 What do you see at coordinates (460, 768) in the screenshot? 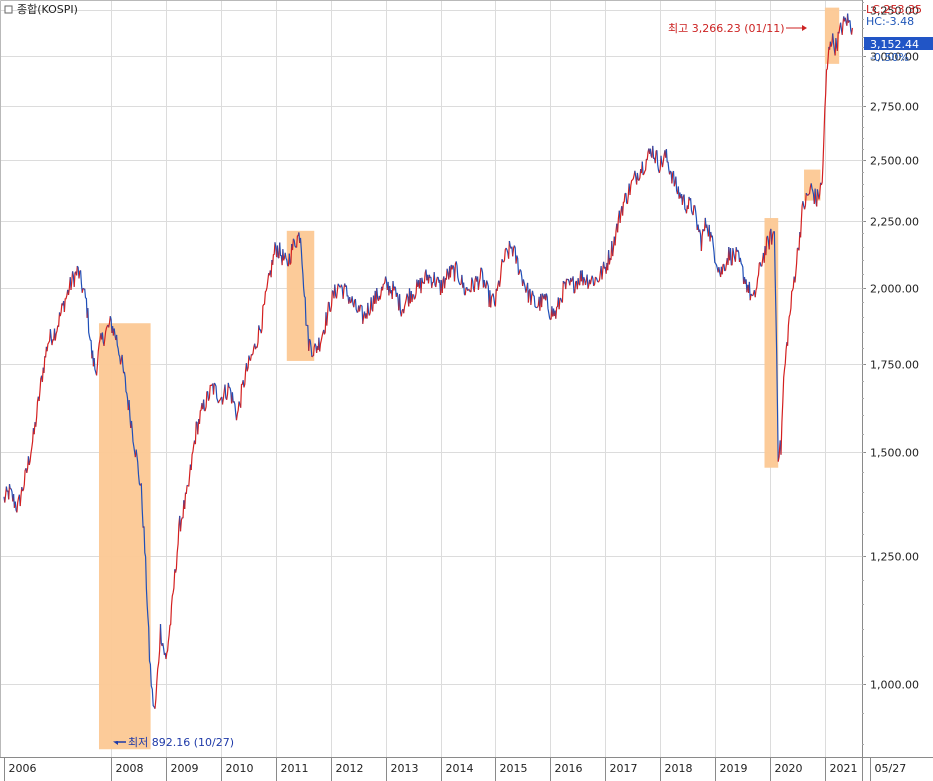
I see `x-tick-label: 2014` at bounding box center [460, 768].